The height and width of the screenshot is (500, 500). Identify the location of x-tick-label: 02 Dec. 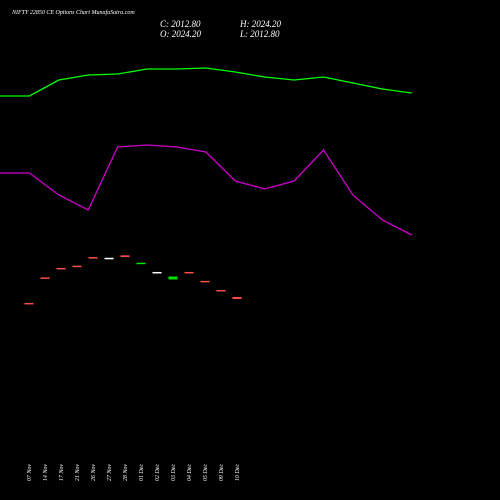
(158, 472).